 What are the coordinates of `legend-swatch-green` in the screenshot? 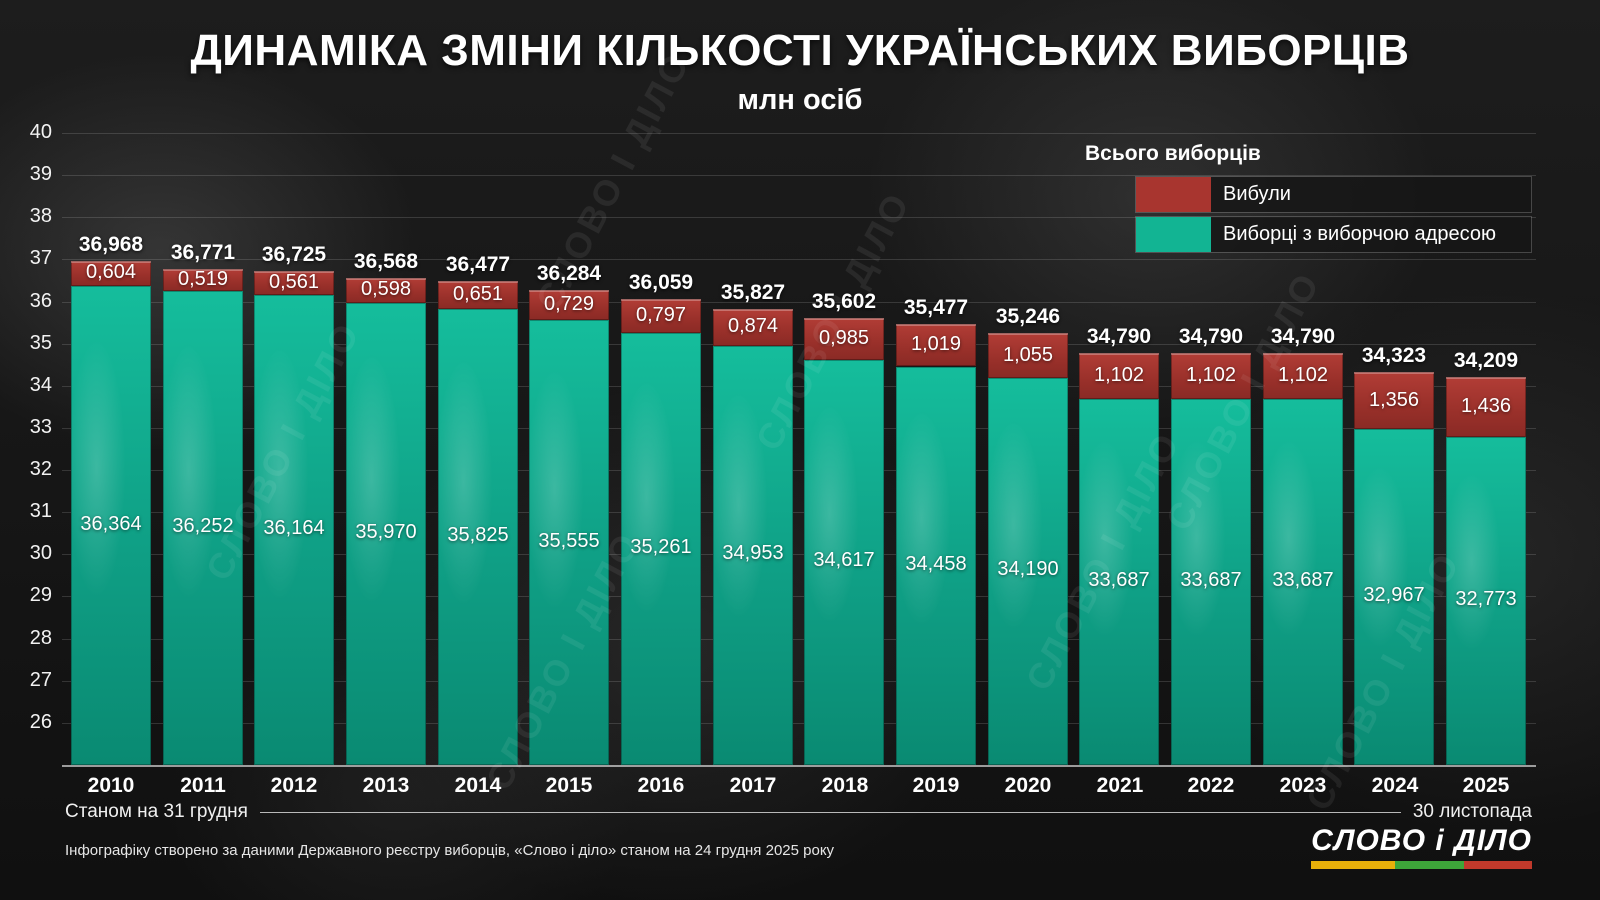 It's located at (1173, 234).